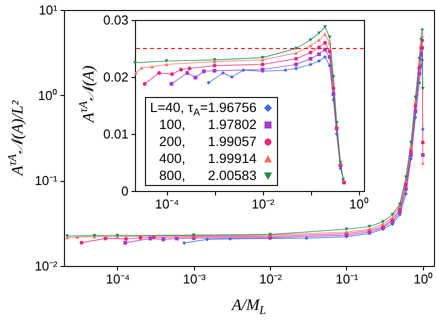 The width and height of the screenshot is (436, 326). Describe the element at coordinates (208, 175) in the screenshot. I see `legend-label: 800, 2.00583` at that location.